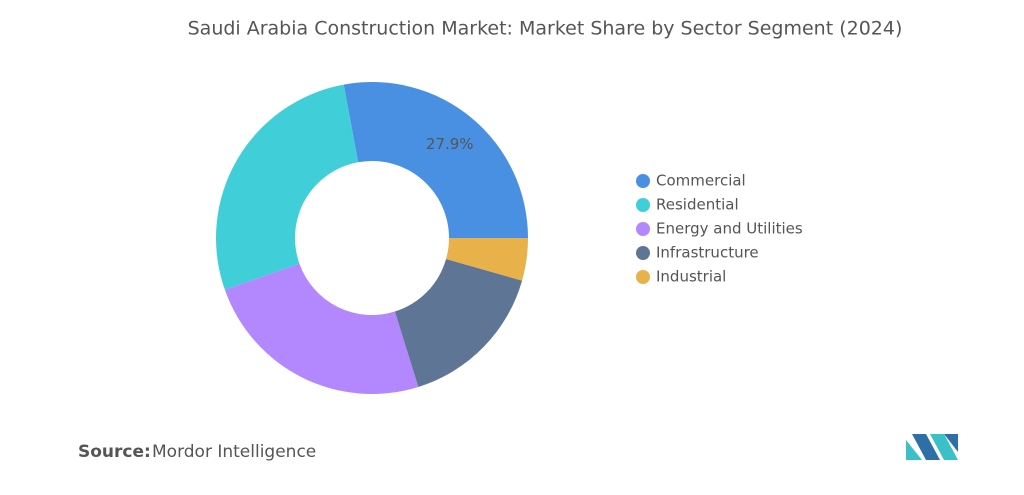 The image size is (1024, 495). What do you see at coordinates (691, 277) in the screenshot?
I see `legend-label: Industrial` at bounding box center [691, 277].